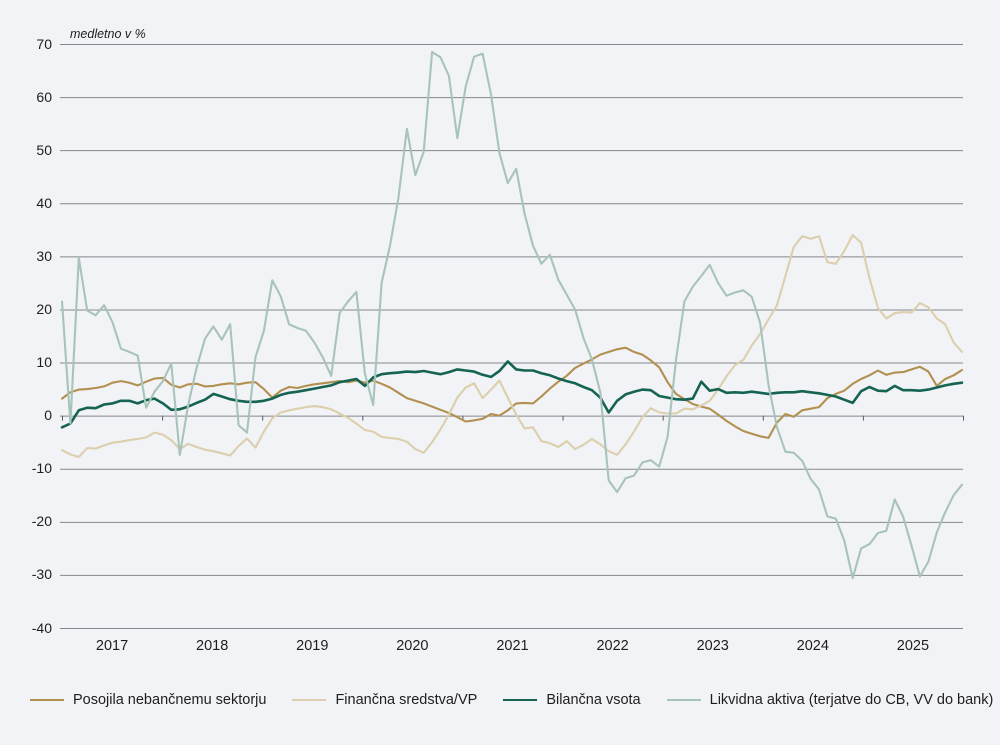  What do you see at coordinates (41, 468) in the screenshot?
I see `y-tick-label: -10` at bounding box center [41, 468].